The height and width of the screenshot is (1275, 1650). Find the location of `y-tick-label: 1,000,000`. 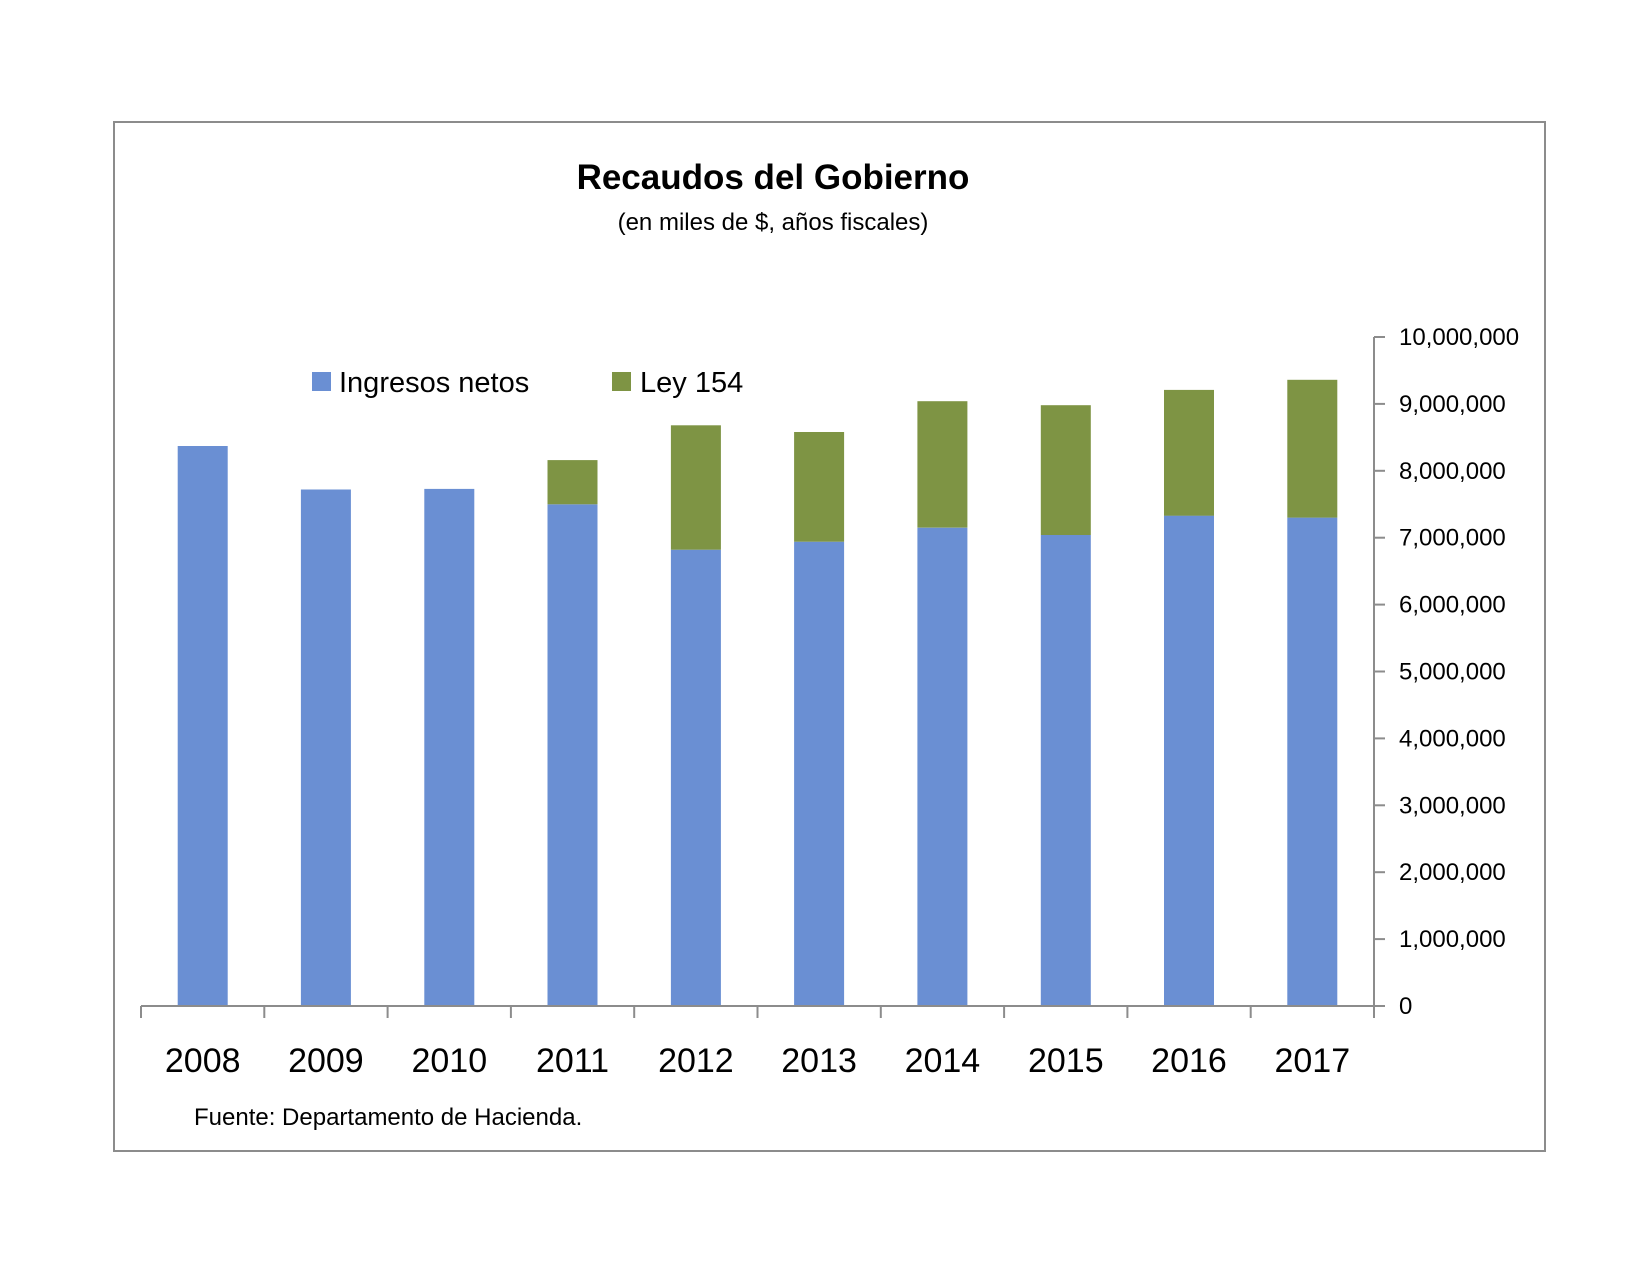

y-tick-label: 1,000,000 is located at coordinates (1452, 939).